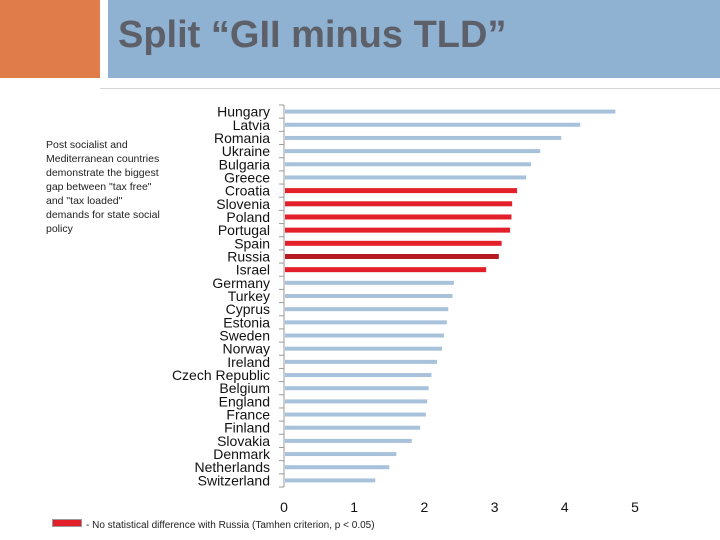 The width and height of the screenshot is (720, 540). I want to click on category-label: Croatia, so click(247, 191).